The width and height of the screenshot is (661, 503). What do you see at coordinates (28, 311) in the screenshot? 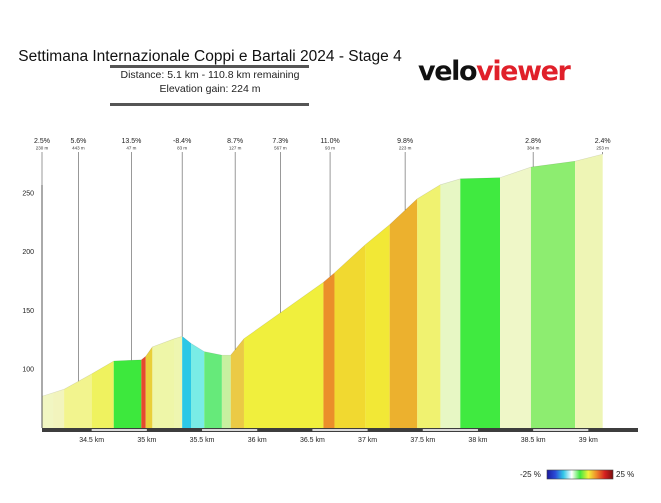
I see `y-tick-label-1: 150` at bounding box center [28, 311].